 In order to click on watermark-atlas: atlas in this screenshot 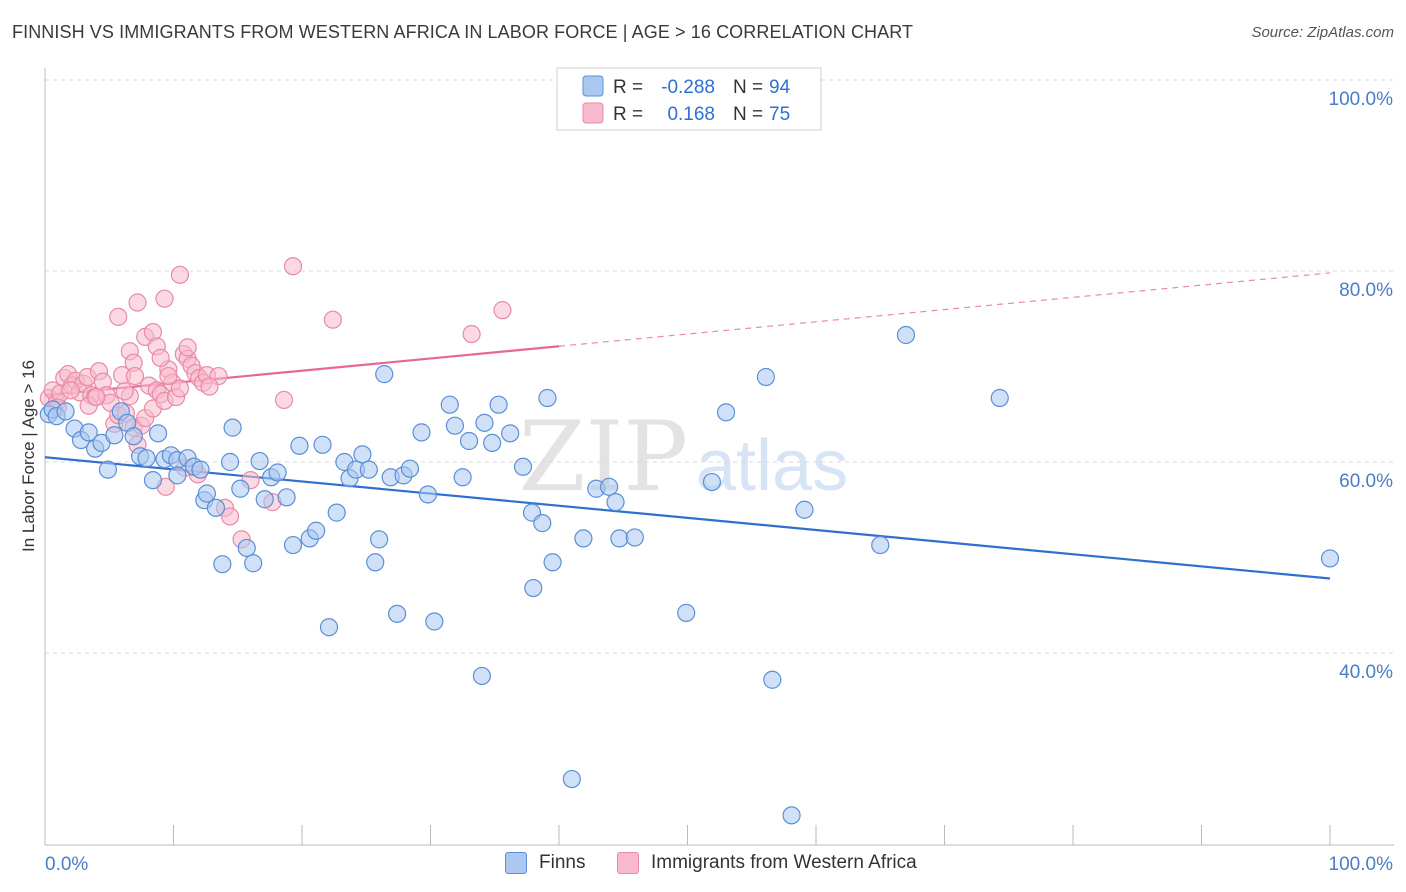, I will do `click(772, 466)`.